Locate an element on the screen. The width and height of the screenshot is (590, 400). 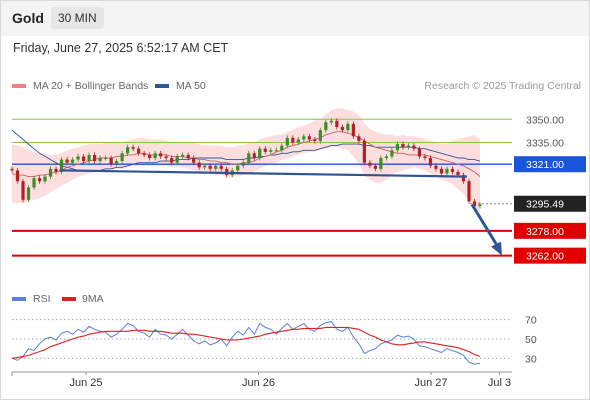
level-label-3262.00: 3262.00 is located at coordinates (545, 257).